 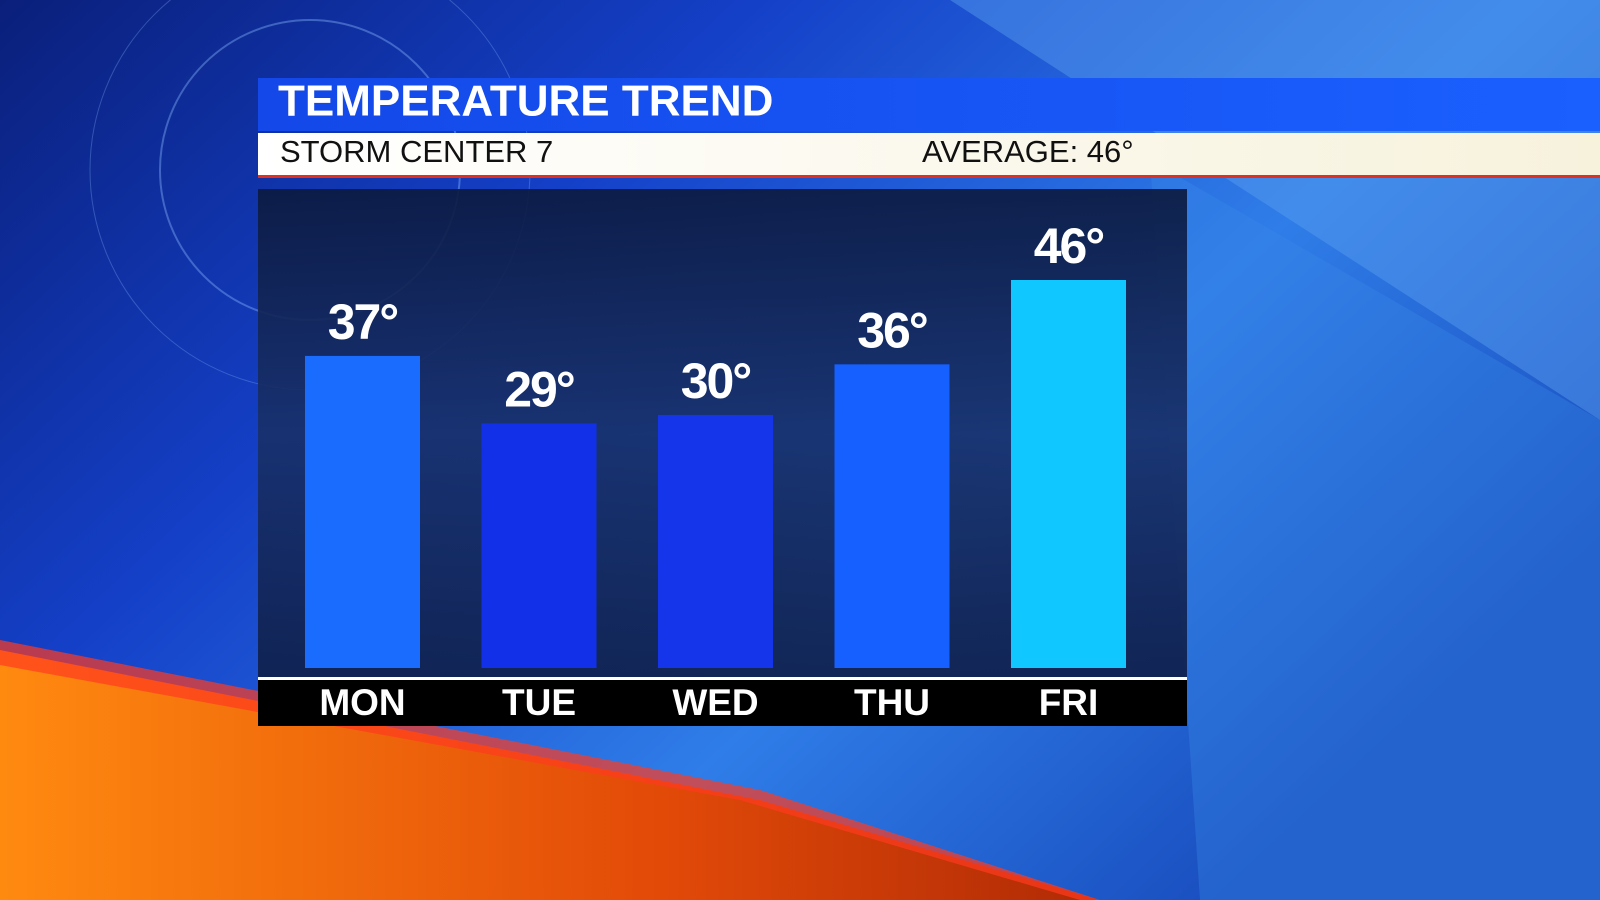 What do you see at coordinates (892, 702) in the screenshot?
I see `x-tick-label: THU` at bounding box center [892, 702].